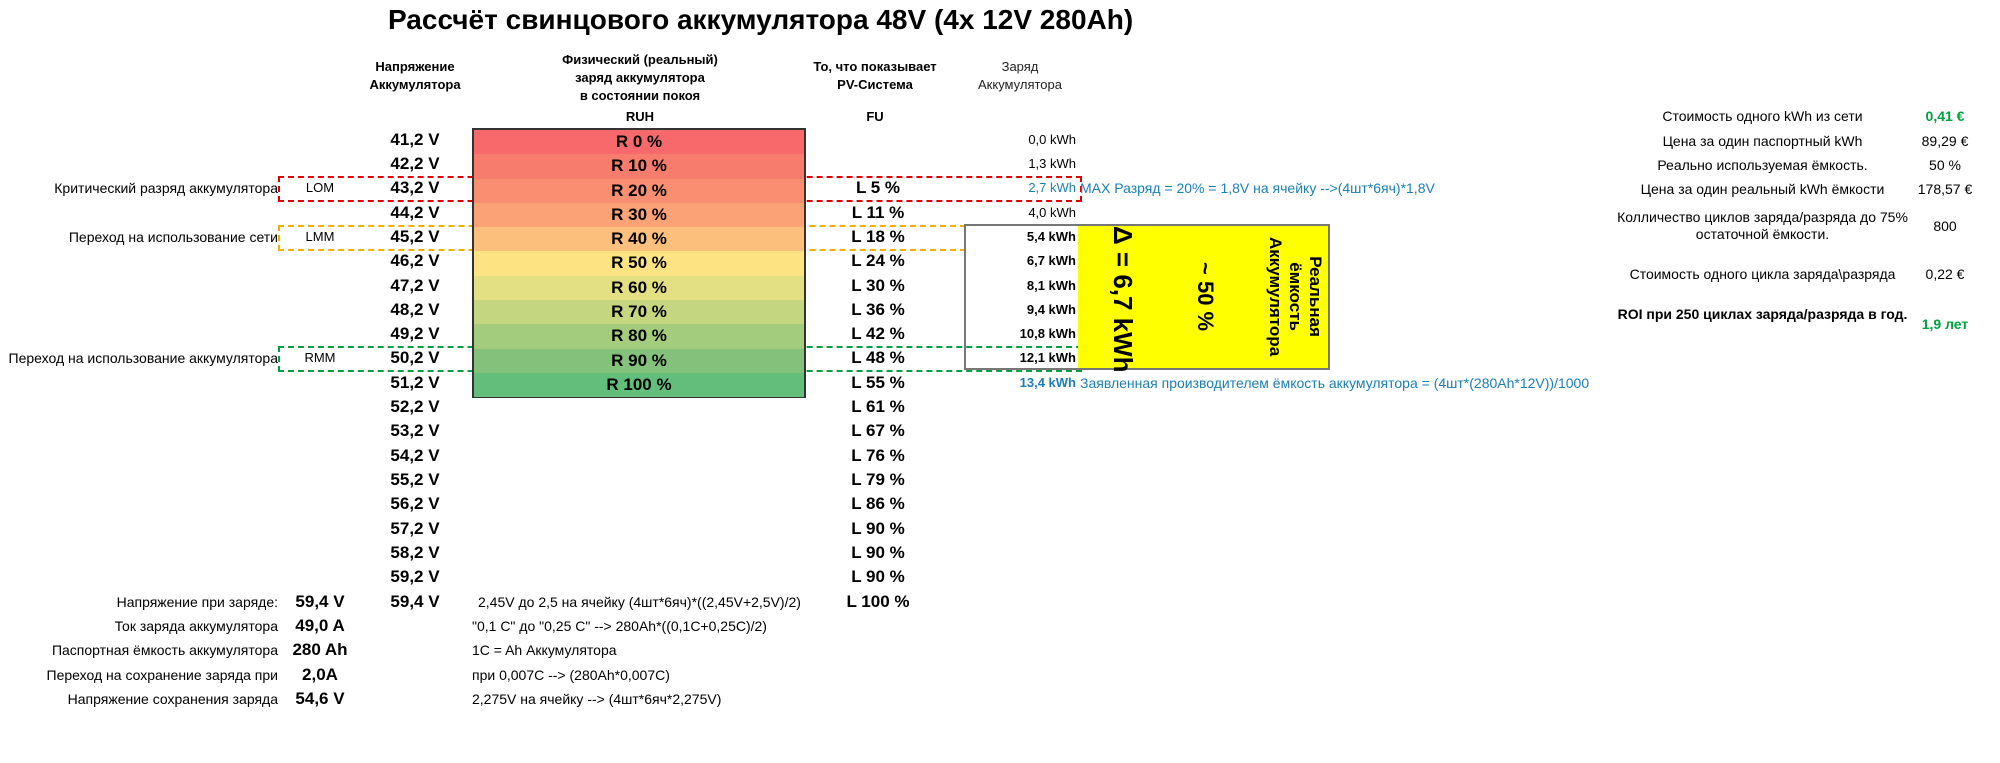 This screenshot has height=763, width=2000. Describe the element at coordinates (639, 312) in the screenshot. I see `ruh-cell: R 70 %` at that location.